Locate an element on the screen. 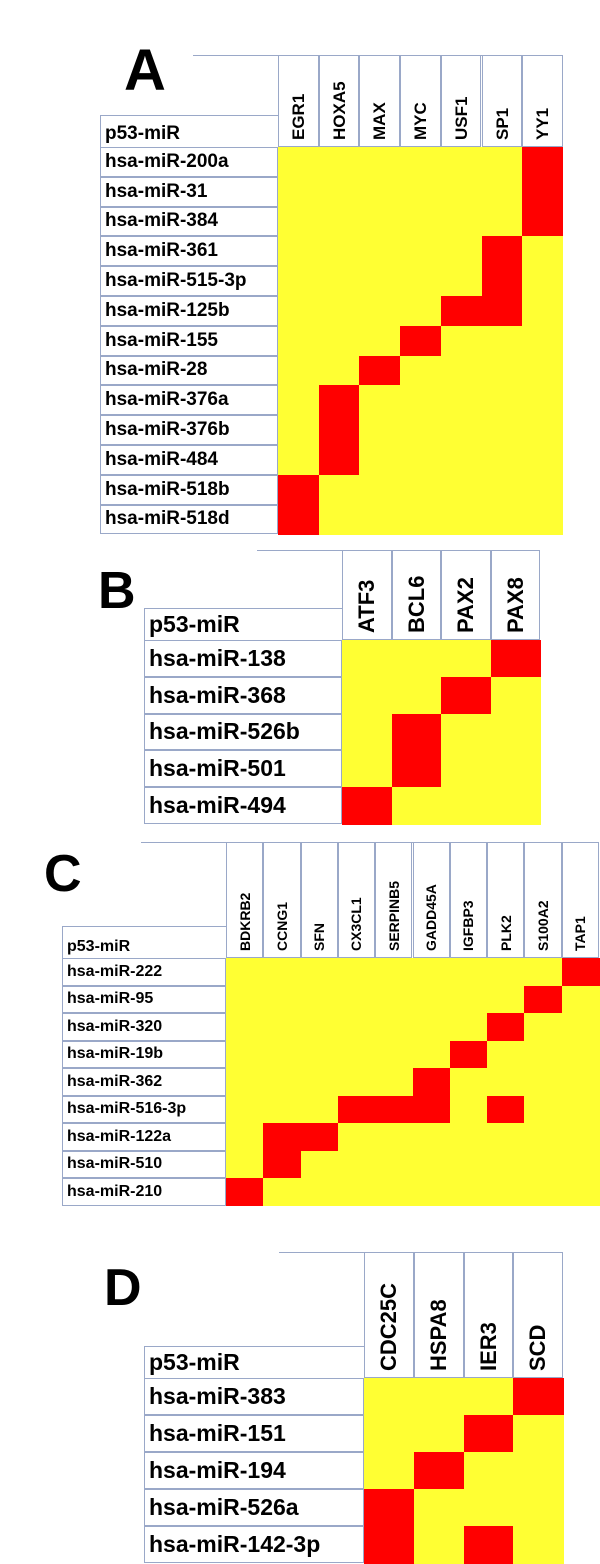 This screenshot has height=1564, width=600. panel-c-row-label: hsa-miR-95 is located at coordinates (144, 999).